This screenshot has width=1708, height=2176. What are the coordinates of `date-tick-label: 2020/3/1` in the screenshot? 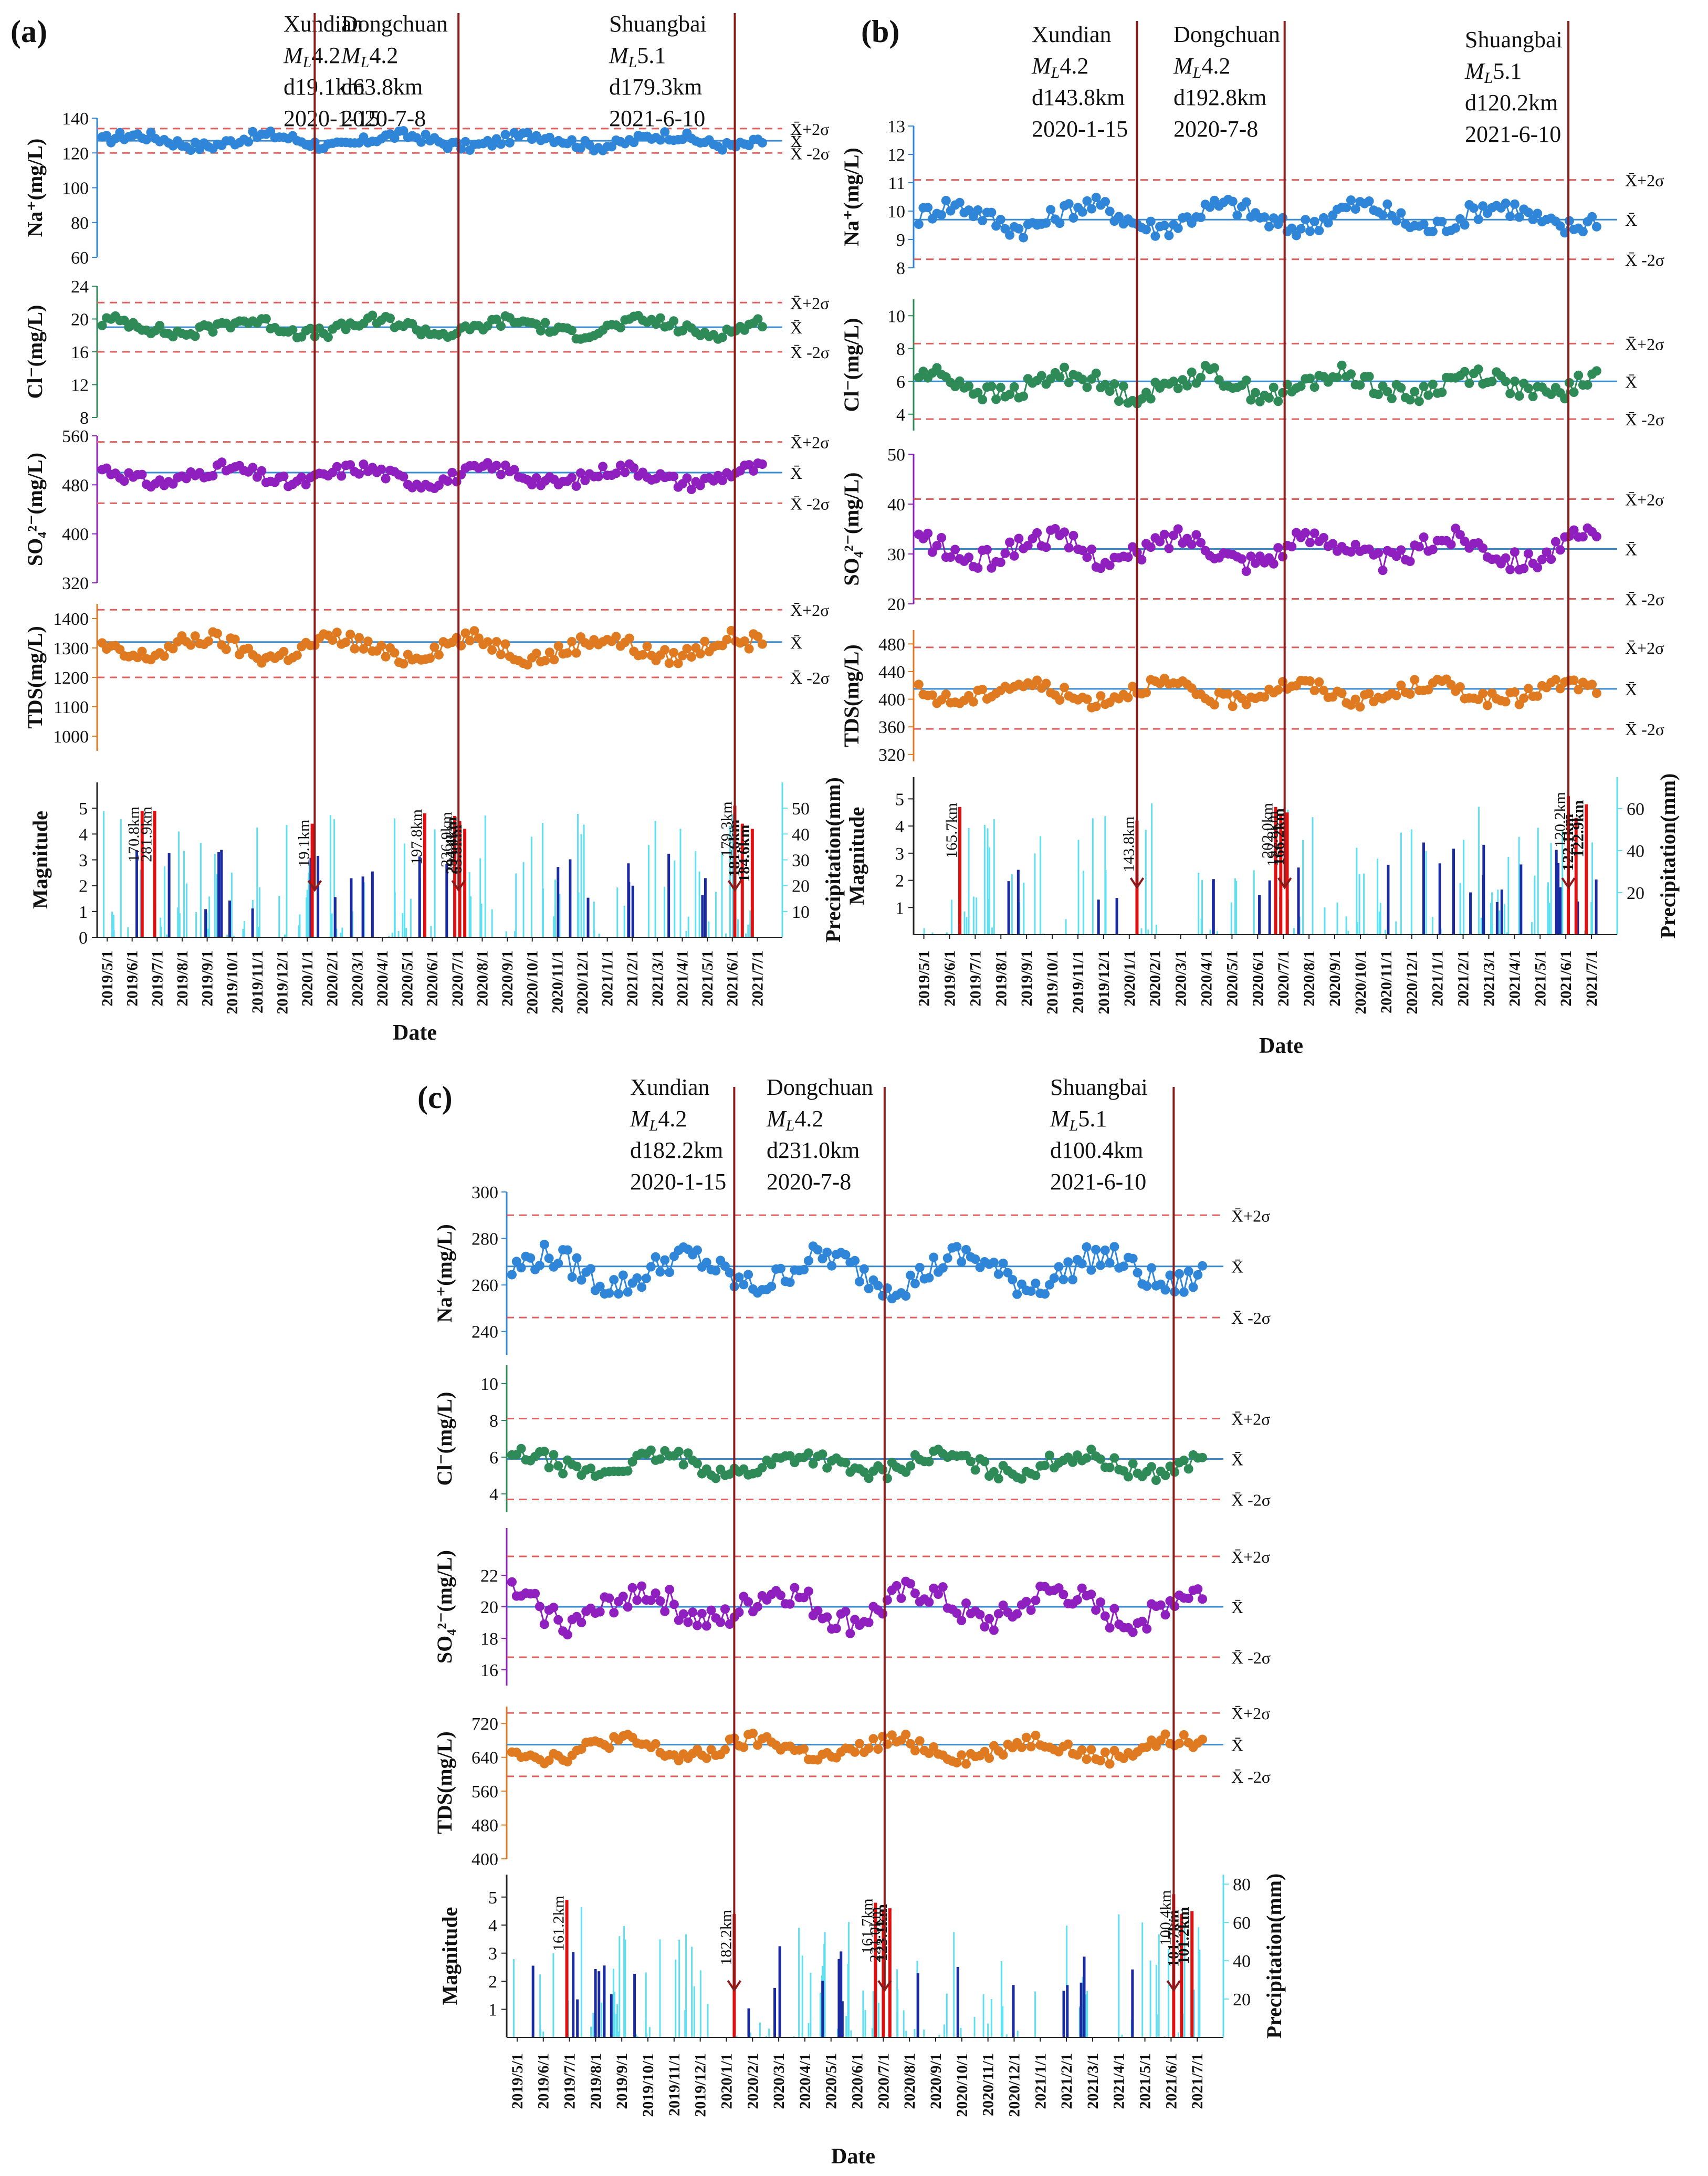 It's located at (1181, 978).